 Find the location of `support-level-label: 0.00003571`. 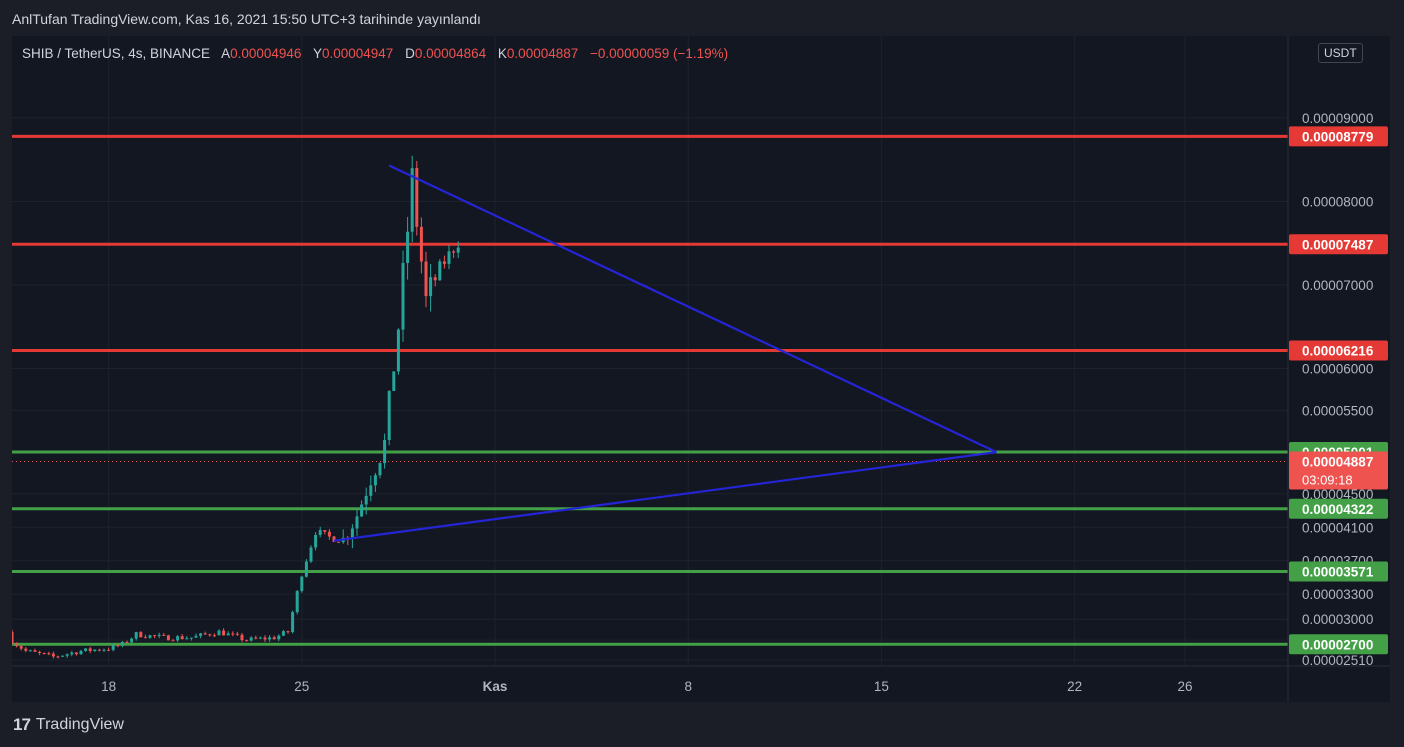

support-level-label: 0.00003571 is located at coordinates (1338, 572).